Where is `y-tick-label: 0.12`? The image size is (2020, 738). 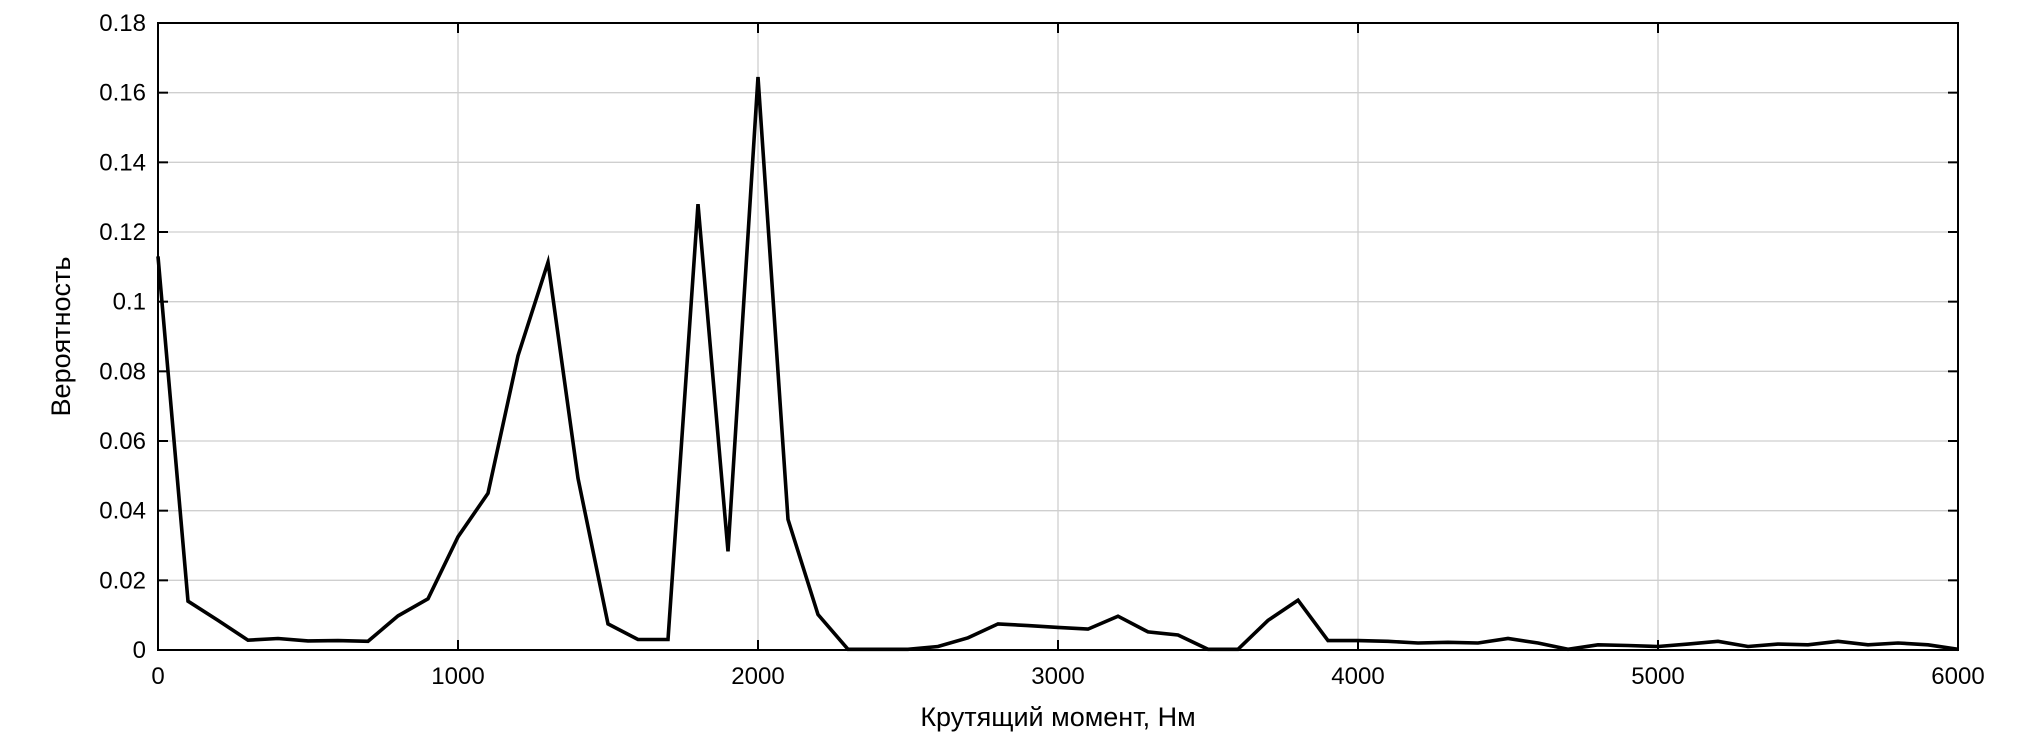
y-tick-label: 0.12 is located at coordinates (122, 232).